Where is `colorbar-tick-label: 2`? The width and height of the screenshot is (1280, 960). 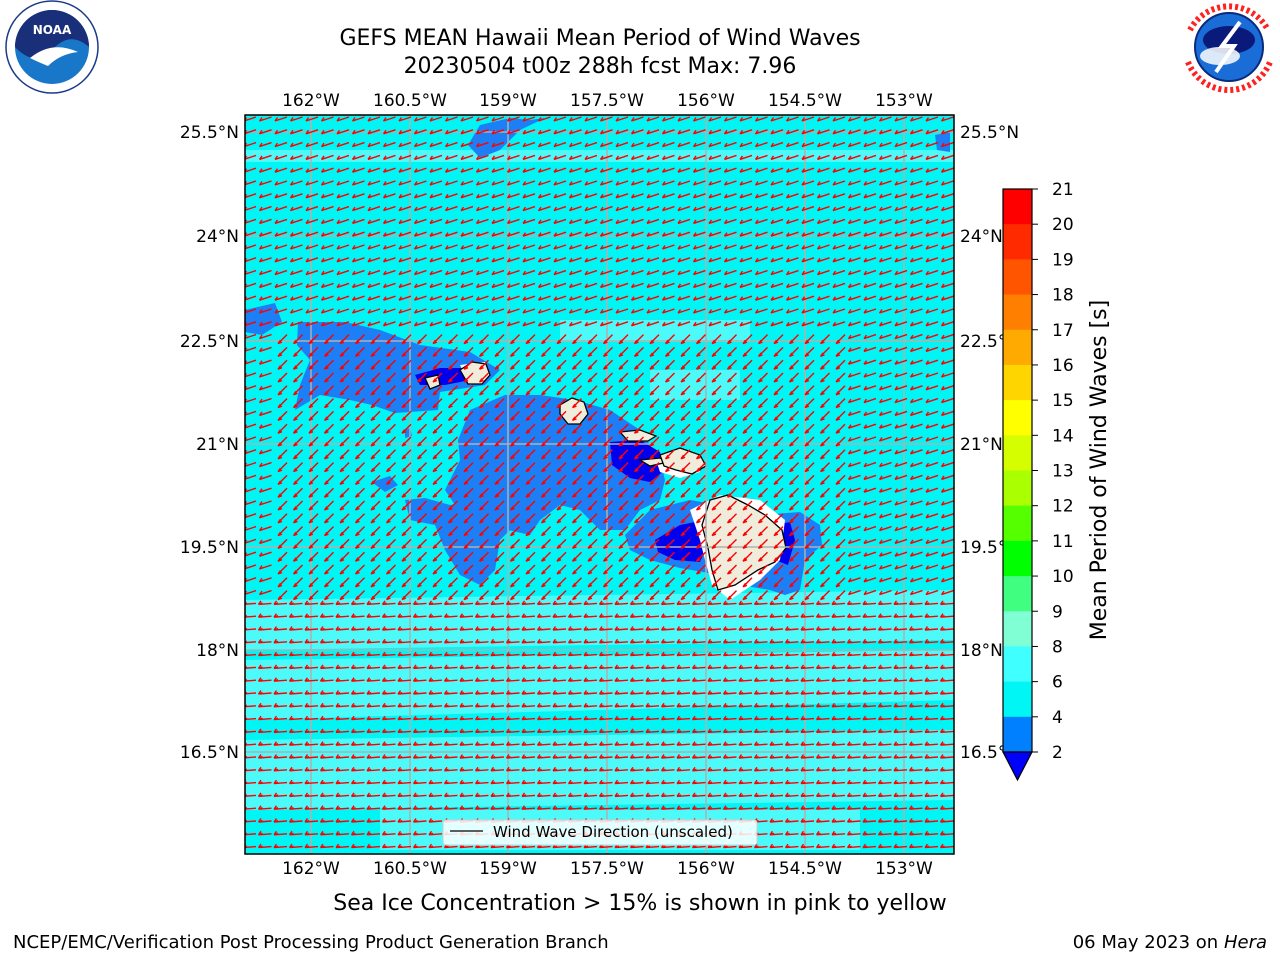
colorbar-tick-label: 2 is located at coordinates (1057, 753).